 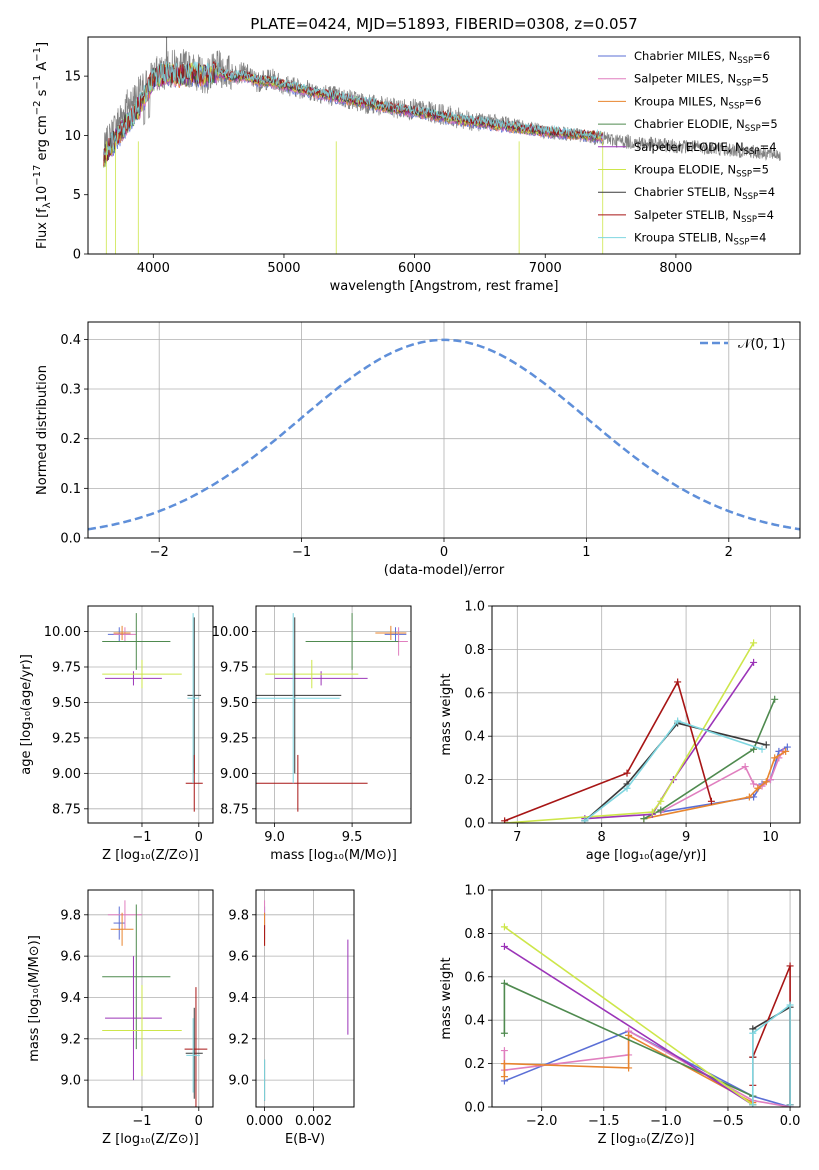 I want to click on x-tick-label: 4000, so click(x=153, y=268).